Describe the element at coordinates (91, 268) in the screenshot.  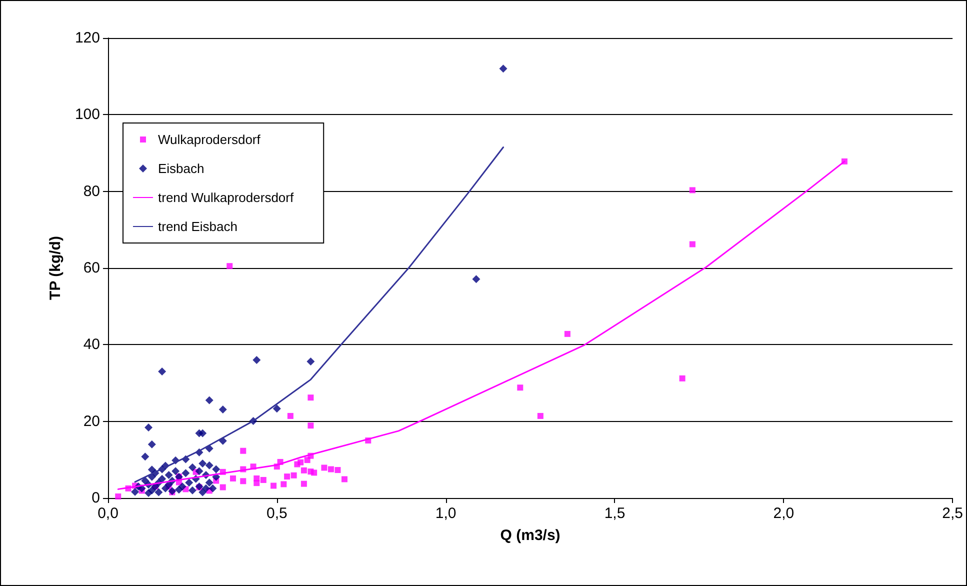
I see `y-tick-label: 60` at that location.